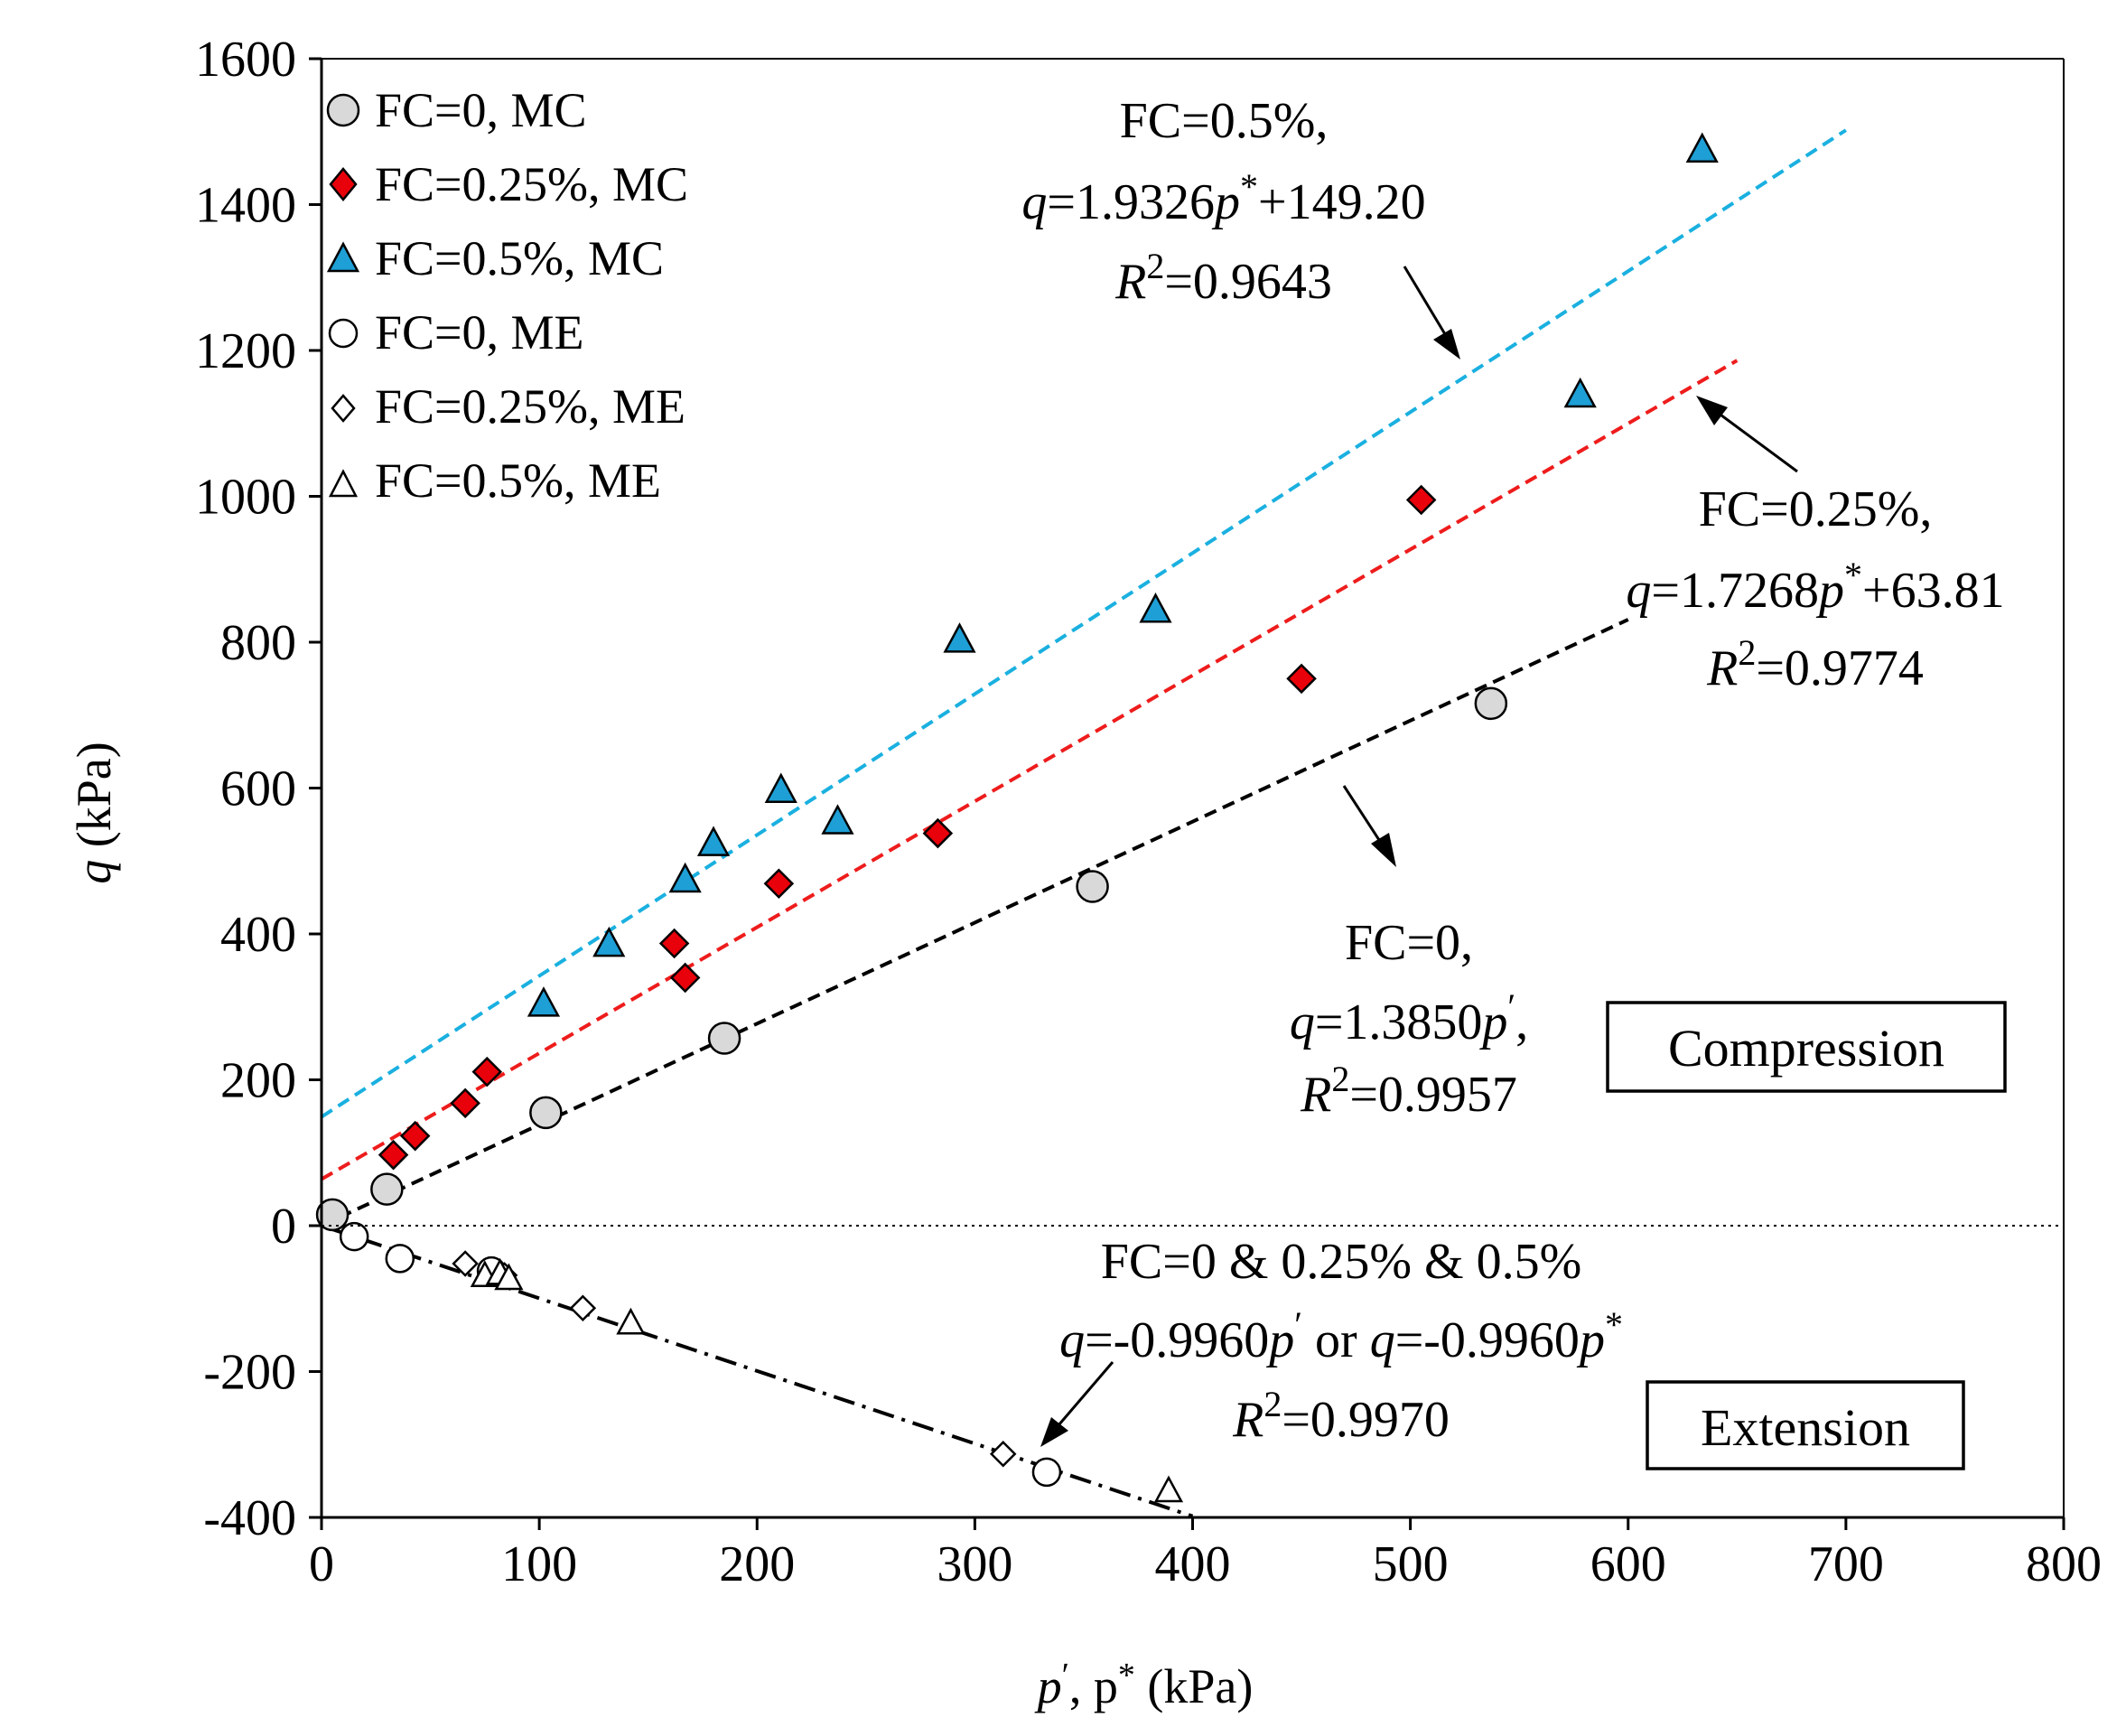 This screenshot has height=1736, width=2126. I want to click on legend-marker-fc05-me, so click(343, 483).